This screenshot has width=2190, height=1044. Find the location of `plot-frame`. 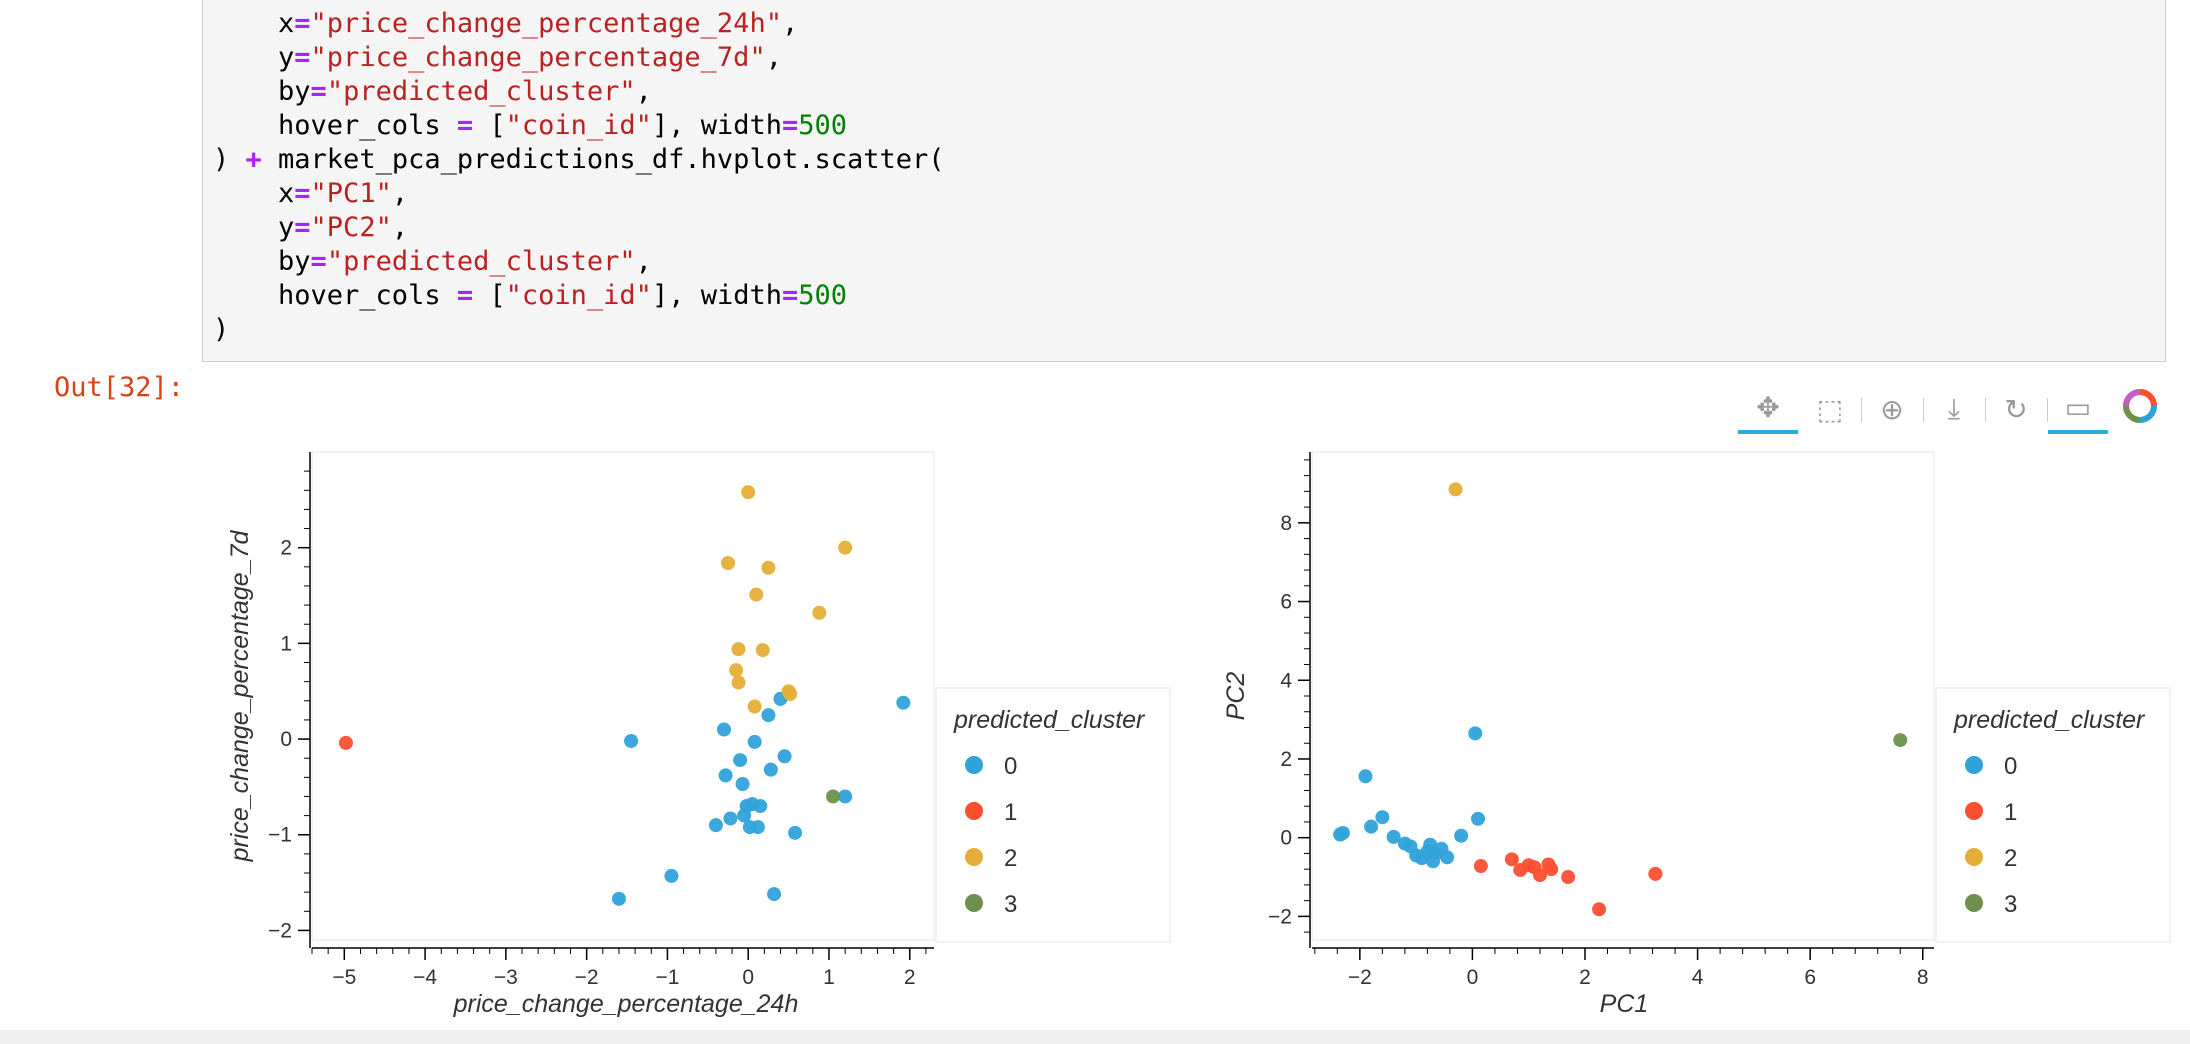

plot-frame is located at coordinates (623, 696).